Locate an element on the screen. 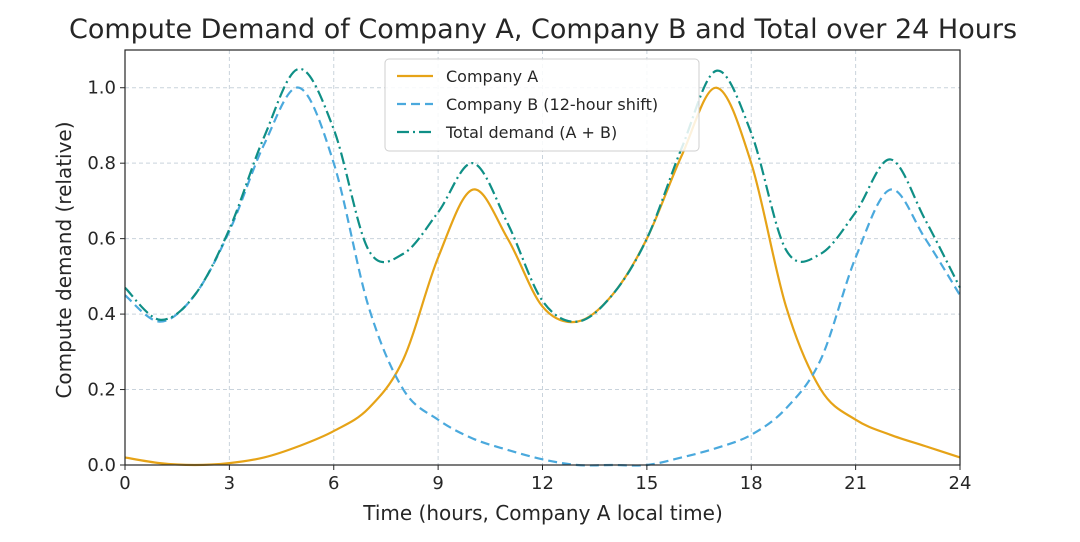  y-tick-label: 0.8 is located at coordinates (101, 163).